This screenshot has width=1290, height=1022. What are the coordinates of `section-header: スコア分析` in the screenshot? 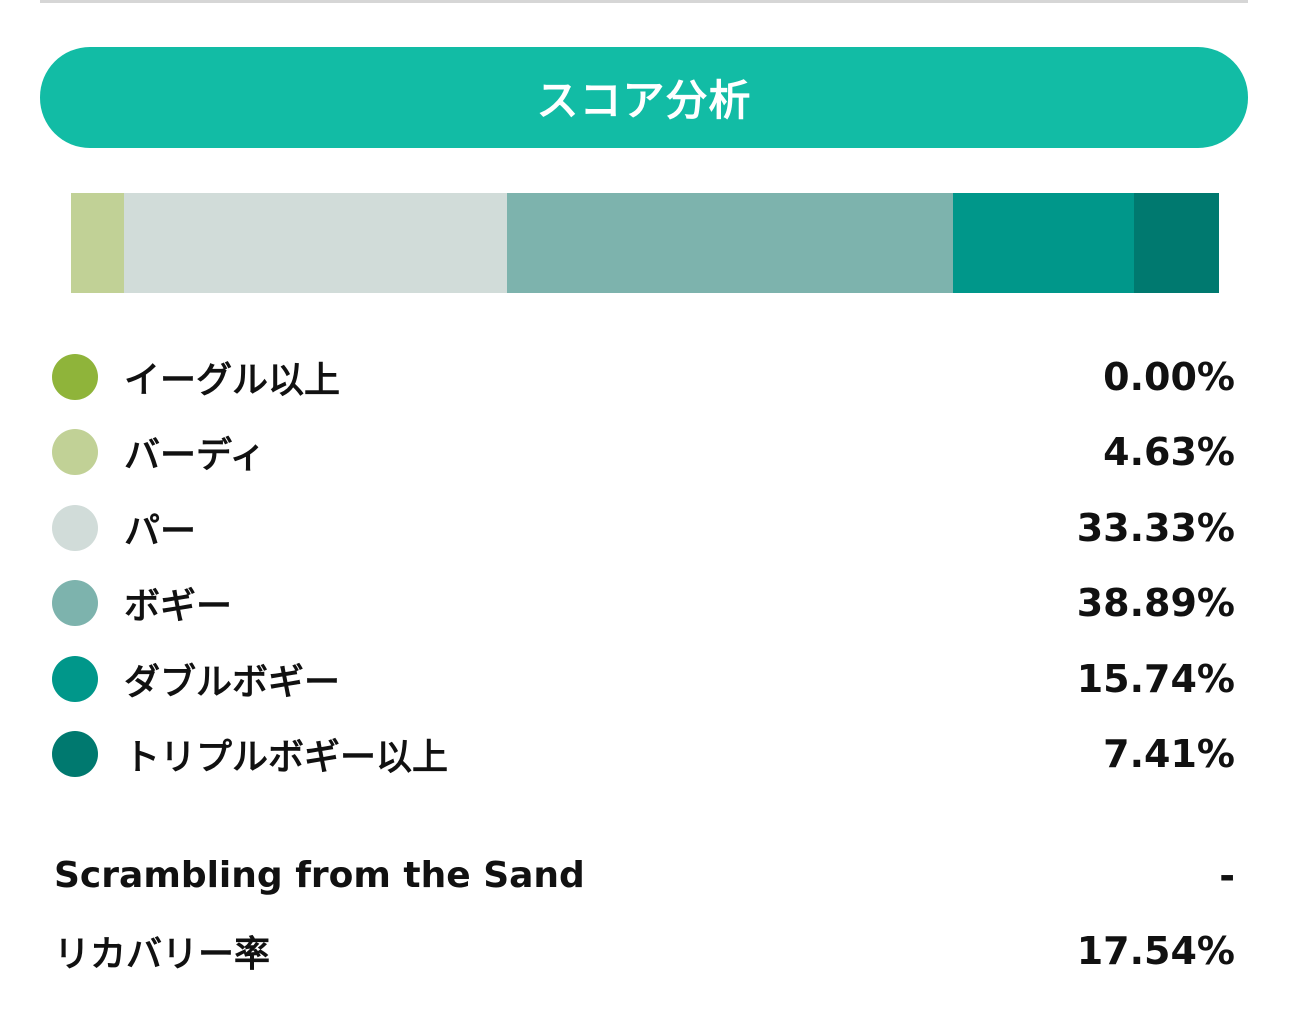 It's located at (644, 97).